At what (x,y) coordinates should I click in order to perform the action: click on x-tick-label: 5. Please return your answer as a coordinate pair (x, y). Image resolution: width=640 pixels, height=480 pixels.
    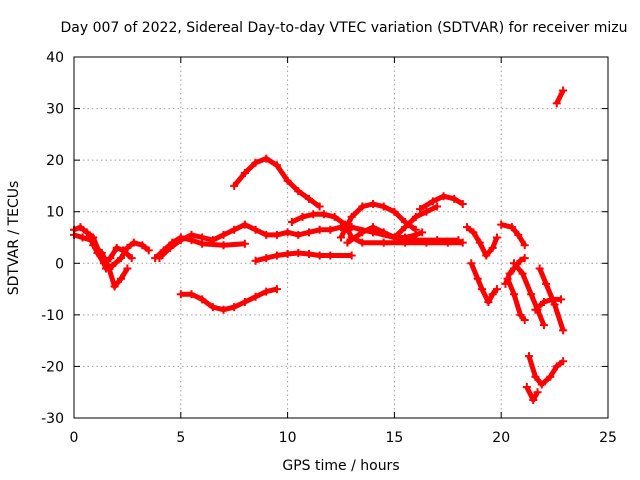
    Looking at the image, I should click on (180, 438).